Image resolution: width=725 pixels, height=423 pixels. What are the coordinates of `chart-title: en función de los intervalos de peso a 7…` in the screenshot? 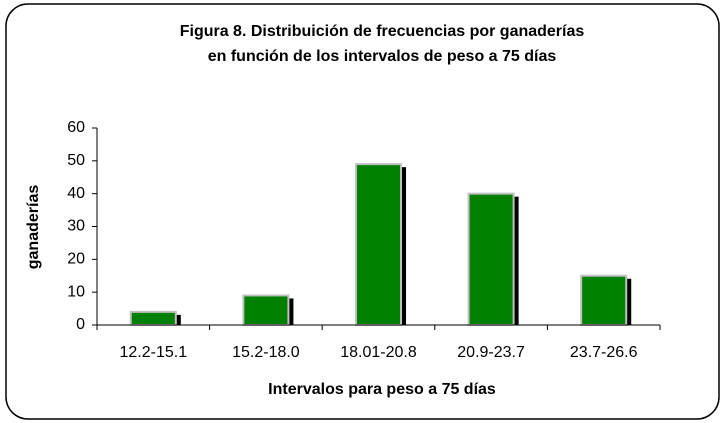 It's located at (382, 56).